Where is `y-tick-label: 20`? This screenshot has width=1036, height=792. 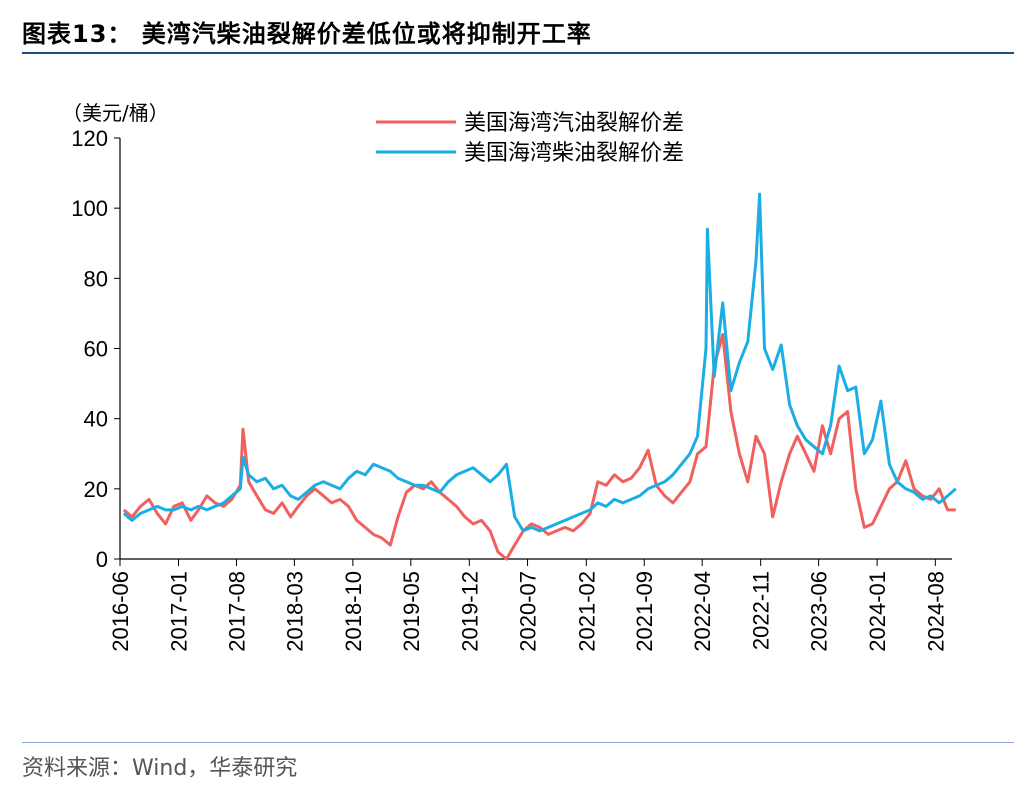
y-tick-label: 20 is located at coordinates (96, 489).